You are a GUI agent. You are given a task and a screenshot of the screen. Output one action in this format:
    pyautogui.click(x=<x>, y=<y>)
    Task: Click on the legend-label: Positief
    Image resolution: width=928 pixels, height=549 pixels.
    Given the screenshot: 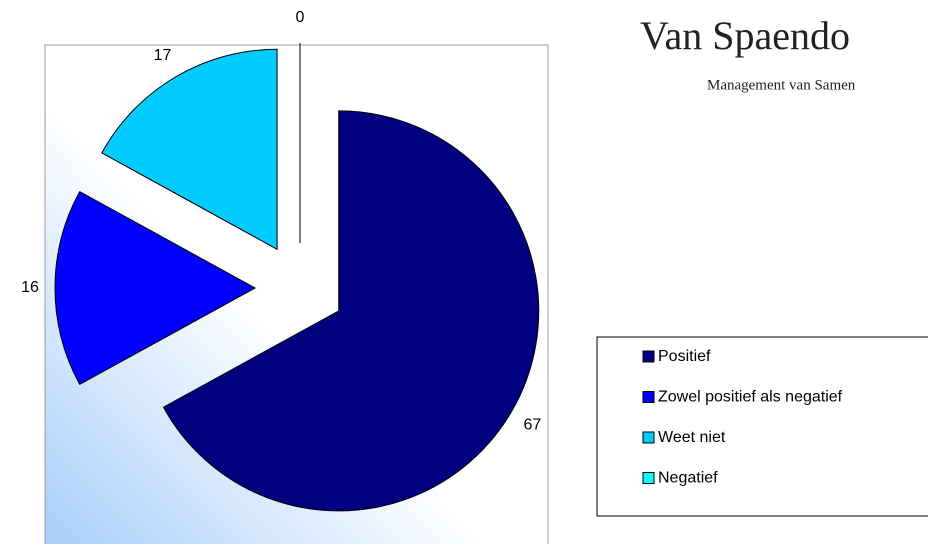 What is the action you would take?
    pyautogui.click(x=684, y=356)
    